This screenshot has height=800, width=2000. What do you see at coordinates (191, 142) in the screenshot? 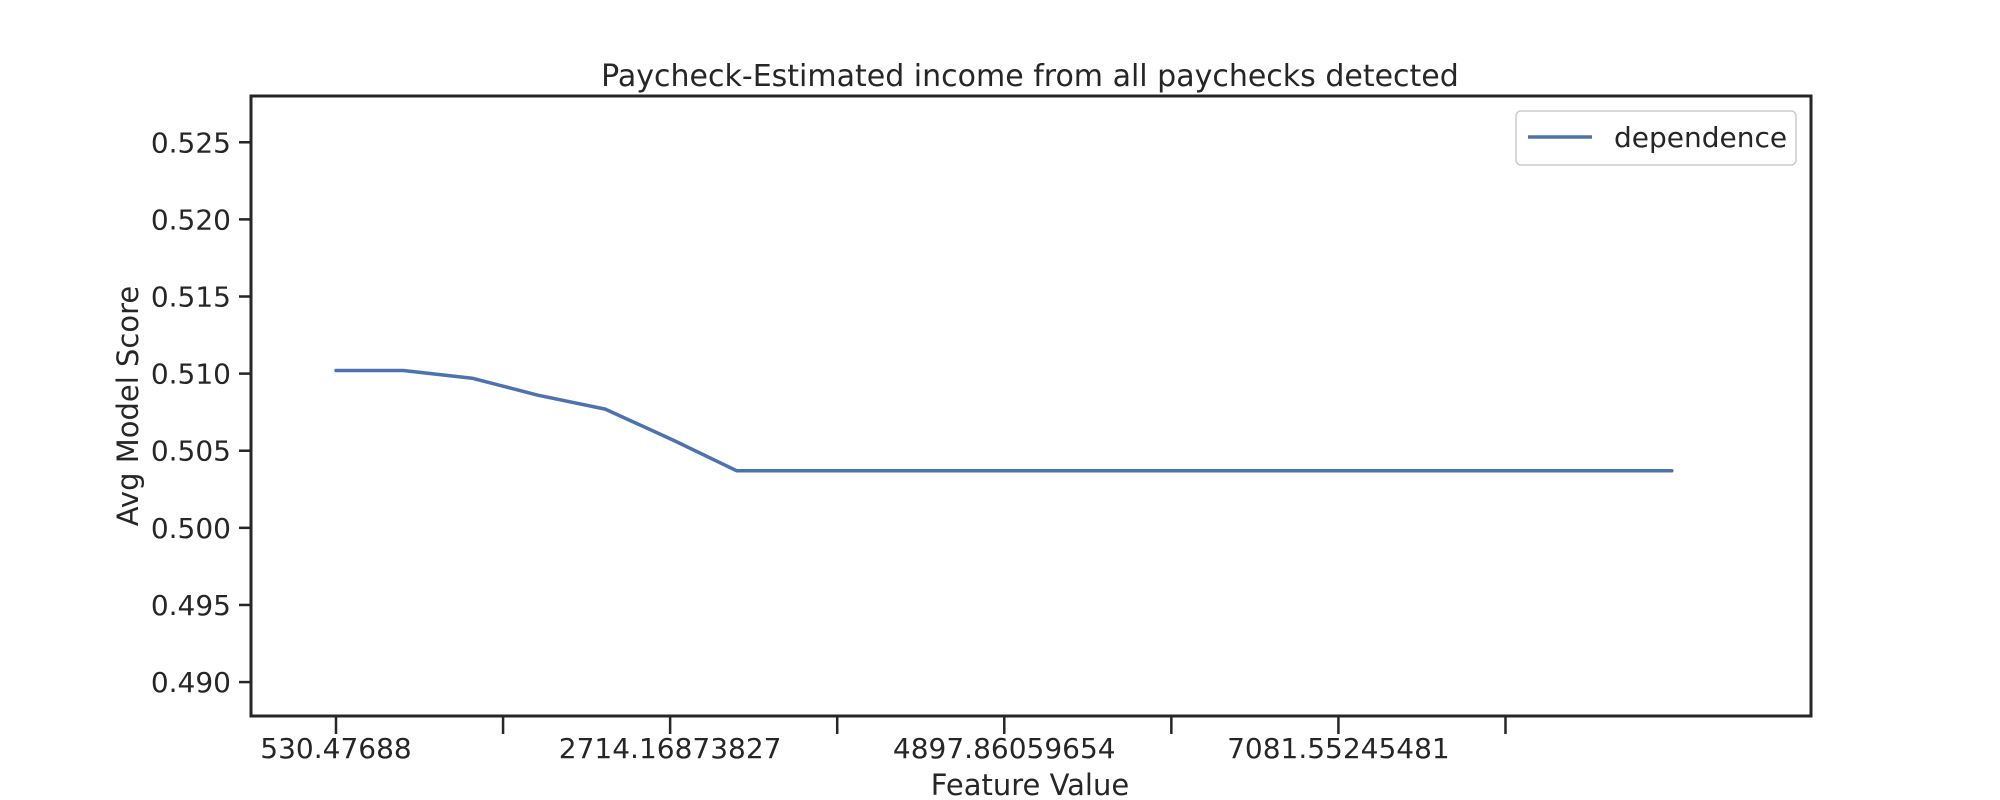
I see `y-tick-label: 0.525` at bounding box center [191, 142].